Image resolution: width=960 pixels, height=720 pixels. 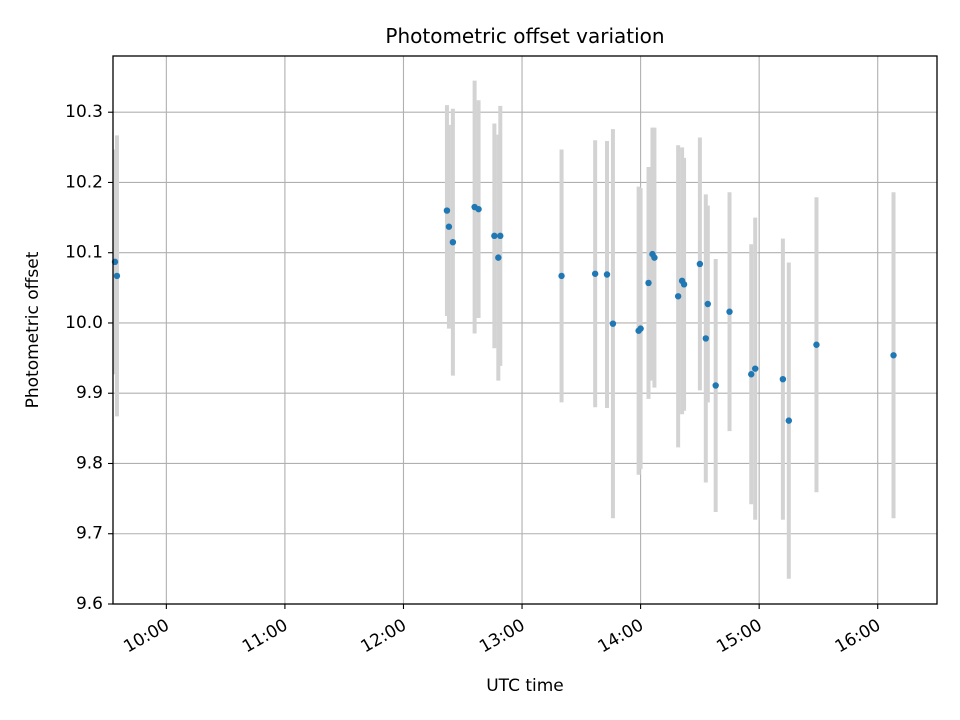 I want to click on y-tick-label: 10.2, so click(x=84, y=182).